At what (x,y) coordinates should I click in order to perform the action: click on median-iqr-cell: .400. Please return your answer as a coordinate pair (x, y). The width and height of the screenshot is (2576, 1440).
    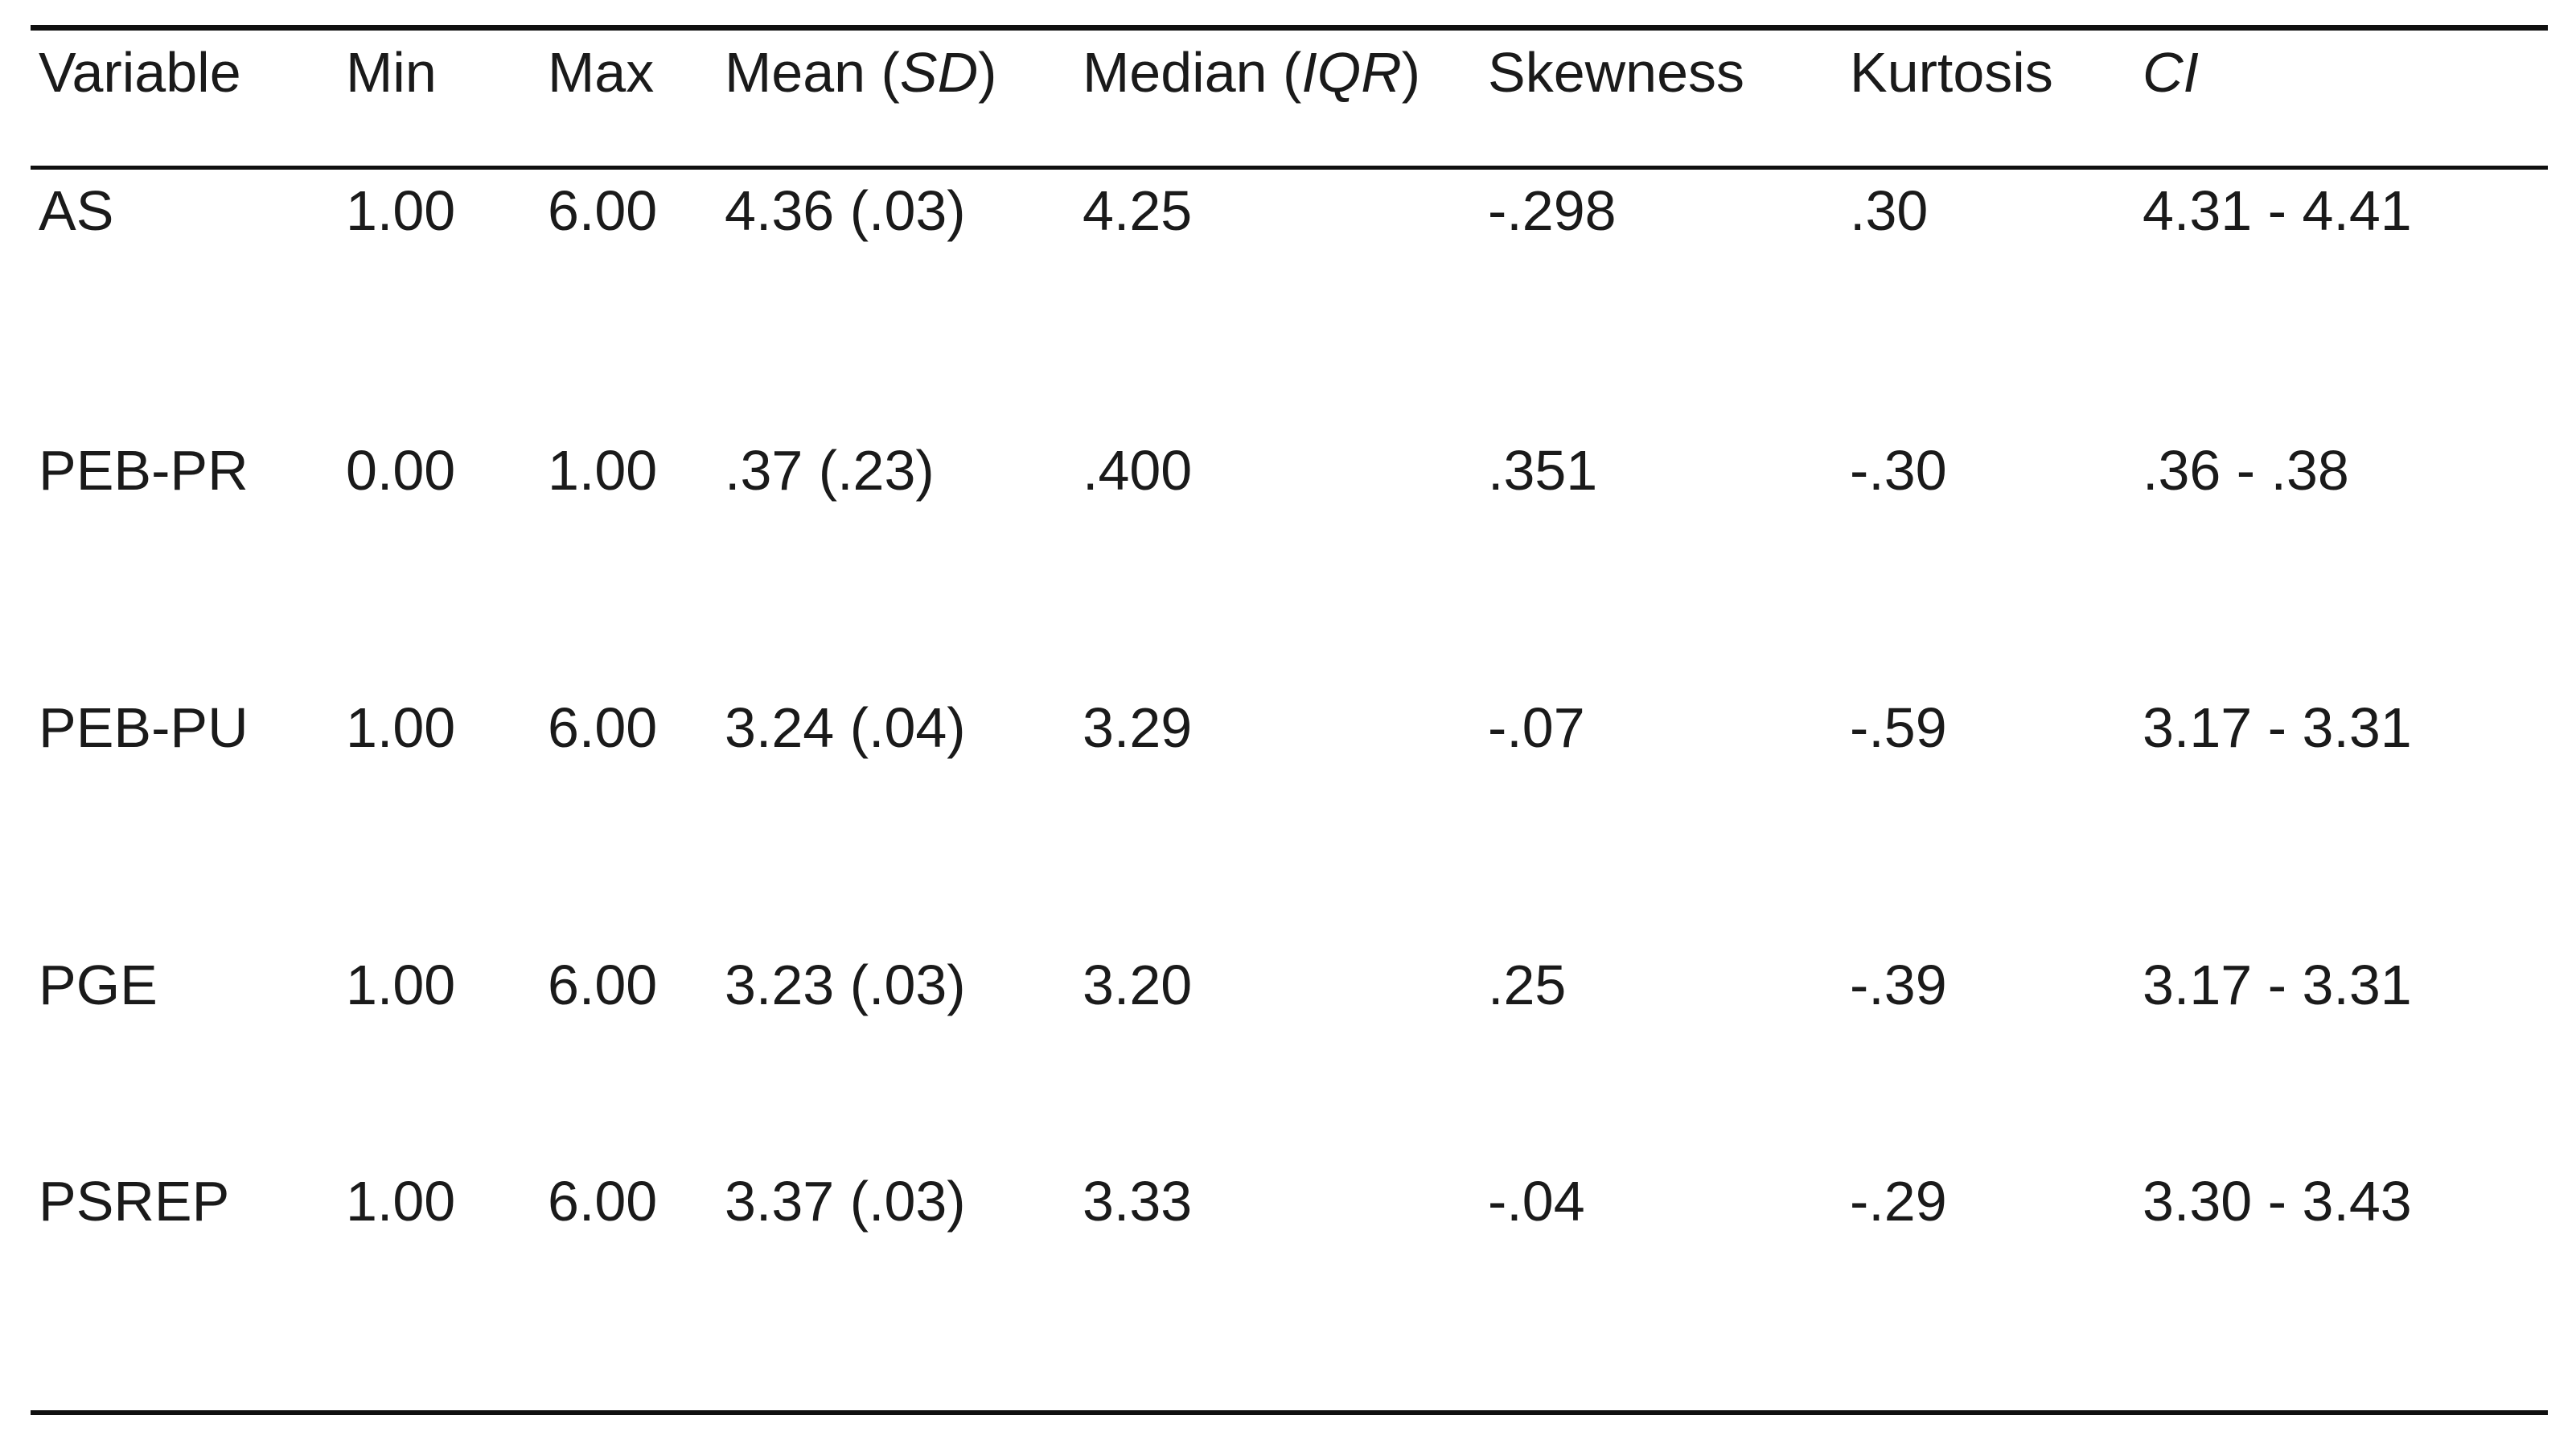
    Looking at the image, I should click on (1138, 470).